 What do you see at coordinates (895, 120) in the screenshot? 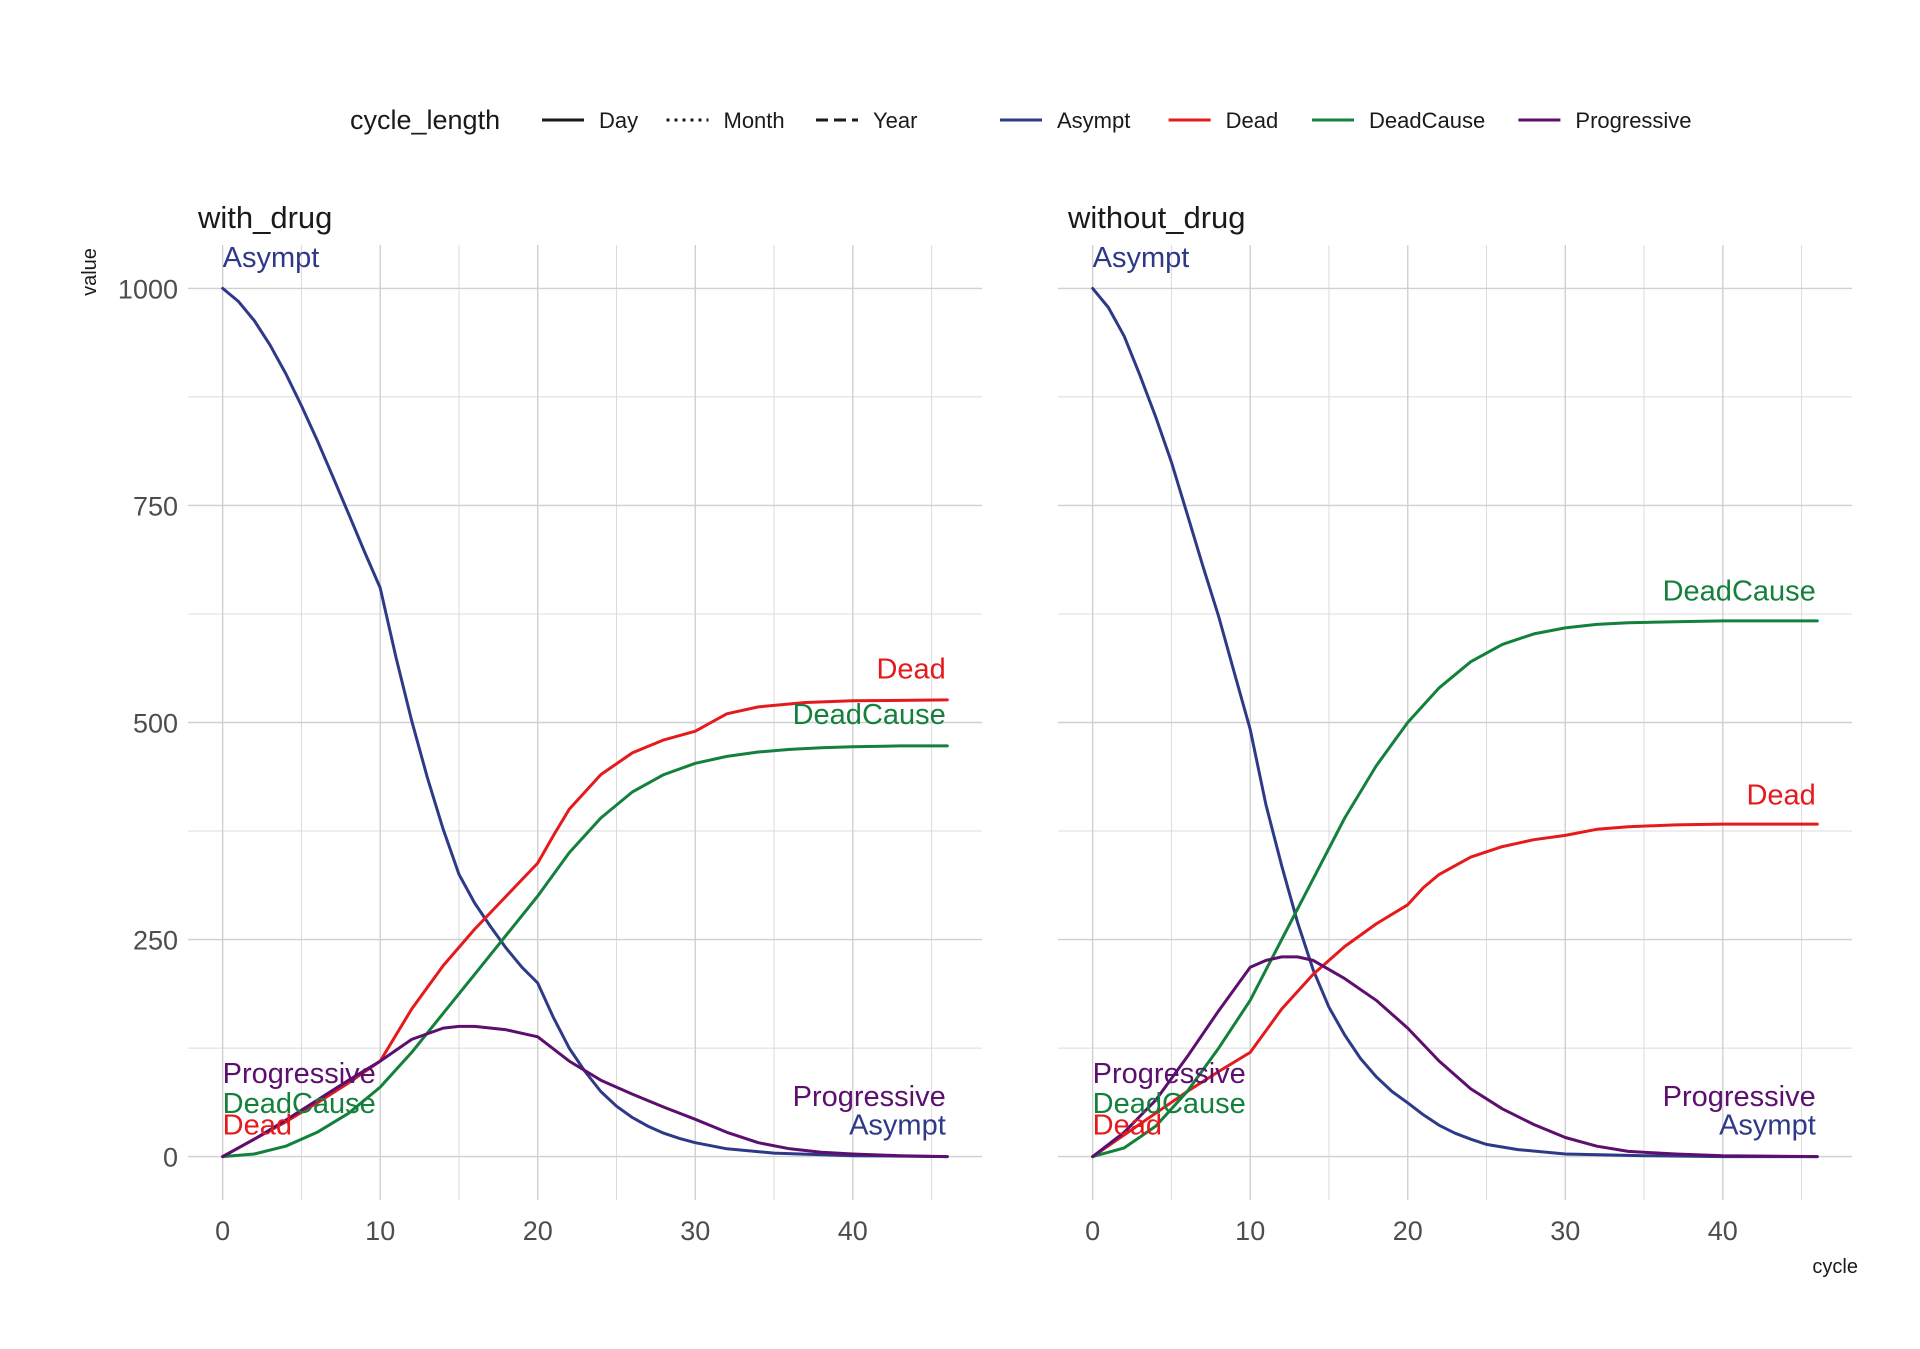
I see `legend-label-year: Year` at bounding box center [895, 120].